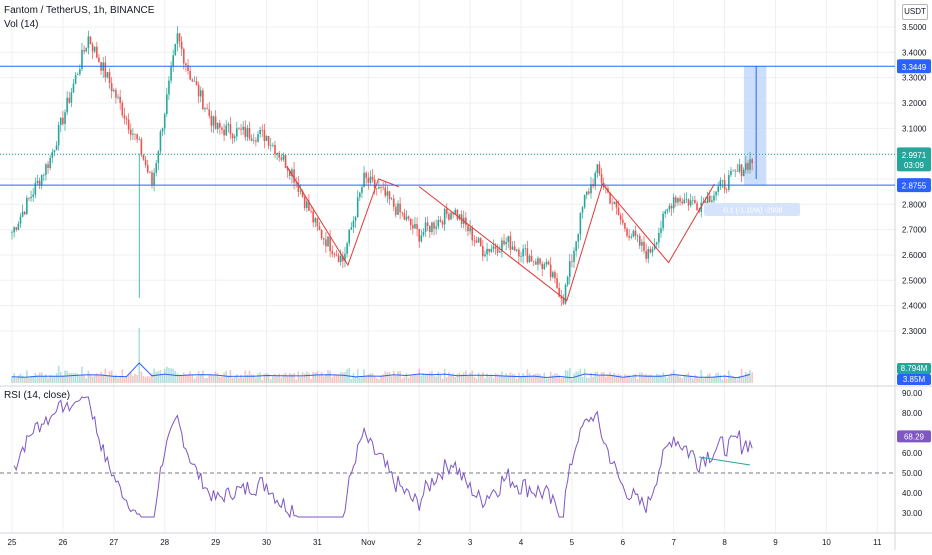 This screenshot has height=555, width=932. What do you see at coordinates (912, 473) in the screenshot?
I see `rsi-axis-tick: 50.00` at bounding box center [912, 473].